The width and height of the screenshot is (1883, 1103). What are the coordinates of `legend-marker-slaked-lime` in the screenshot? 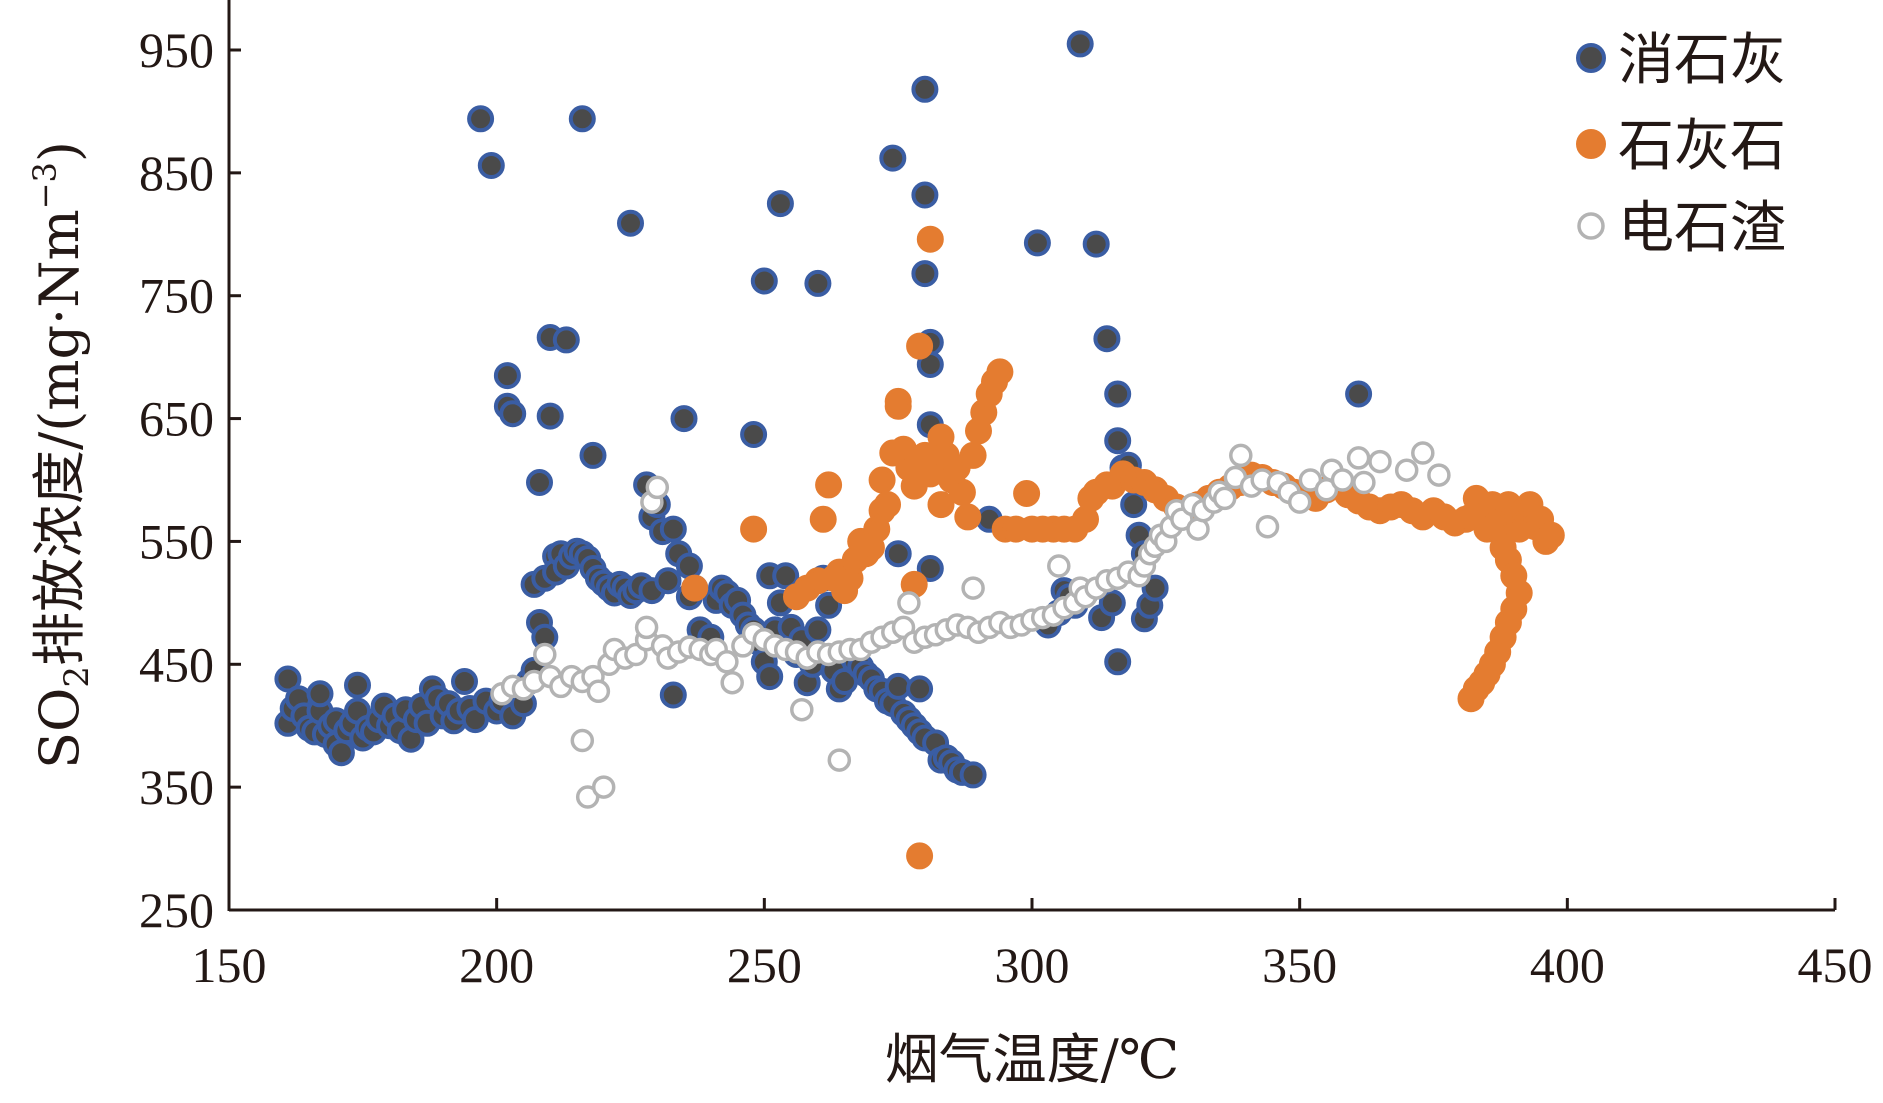 It's located at (1591, 58).